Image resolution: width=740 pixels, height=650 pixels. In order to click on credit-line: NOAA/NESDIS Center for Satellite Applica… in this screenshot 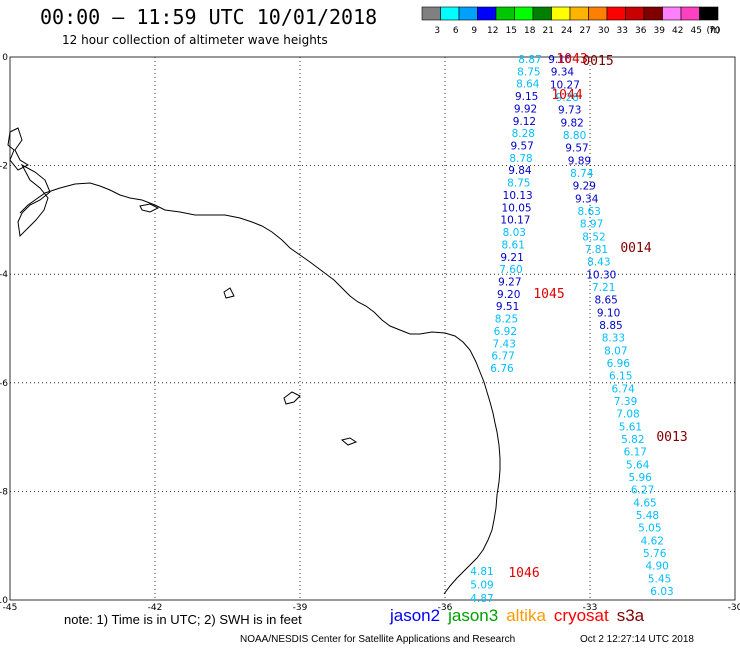, I will do `click(378, 639)`.